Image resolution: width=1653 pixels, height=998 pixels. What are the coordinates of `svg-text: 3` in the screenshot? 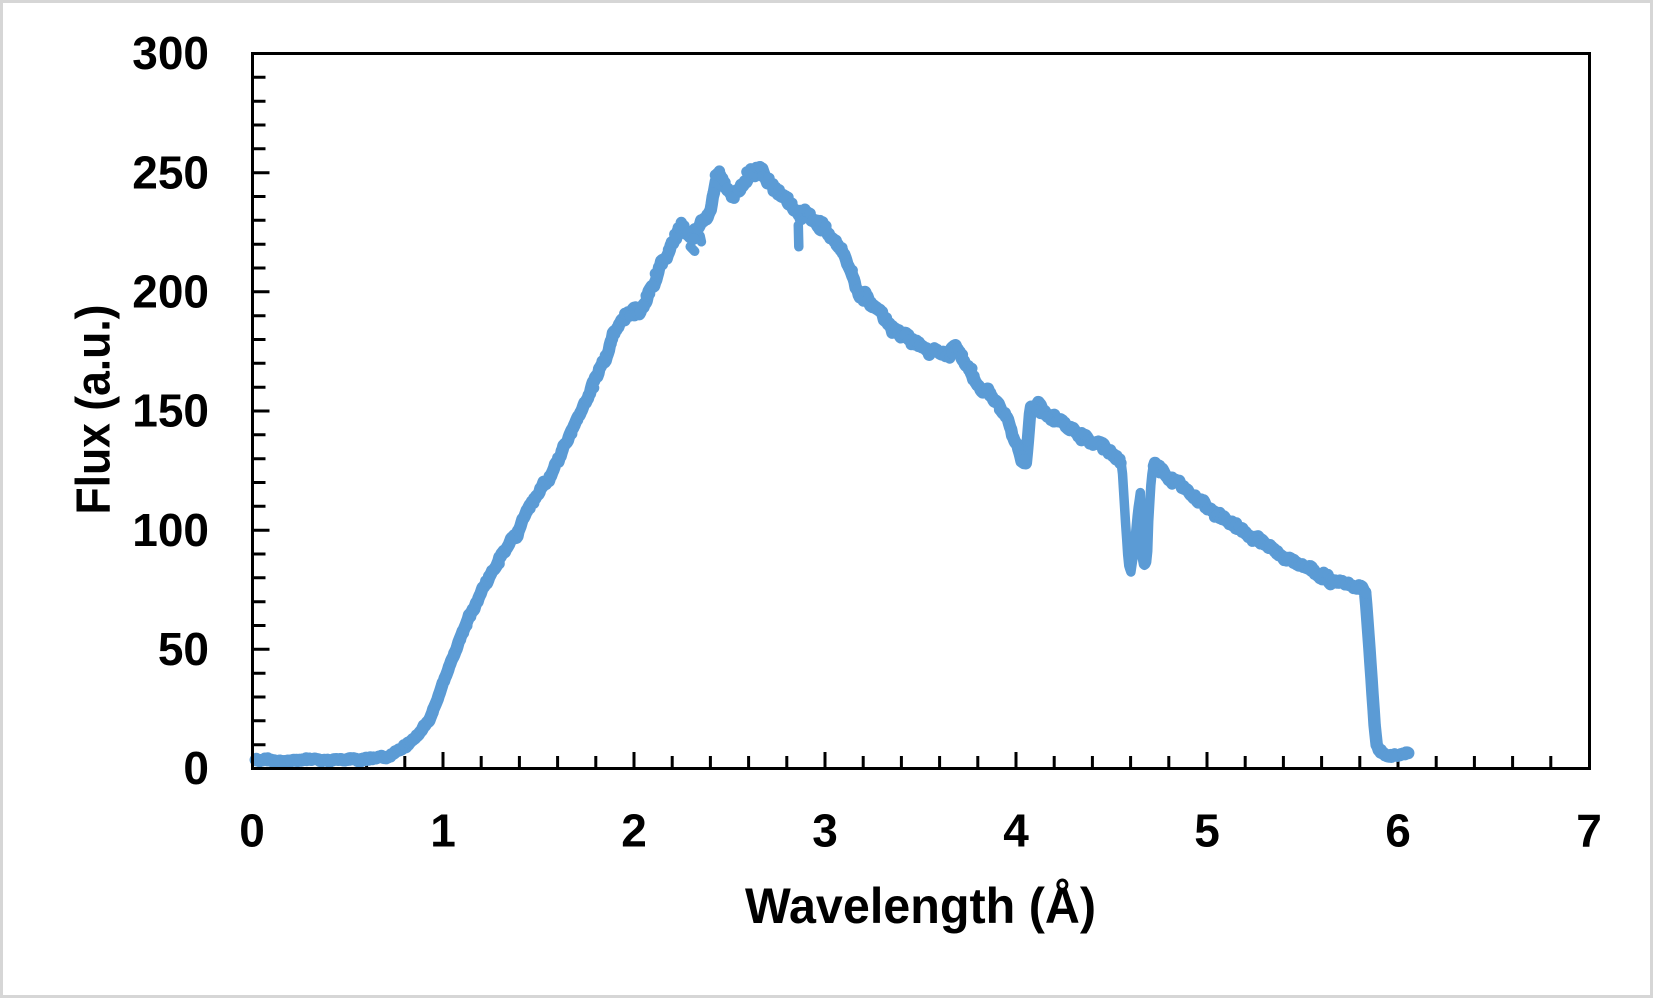 It's located at (825, 831).